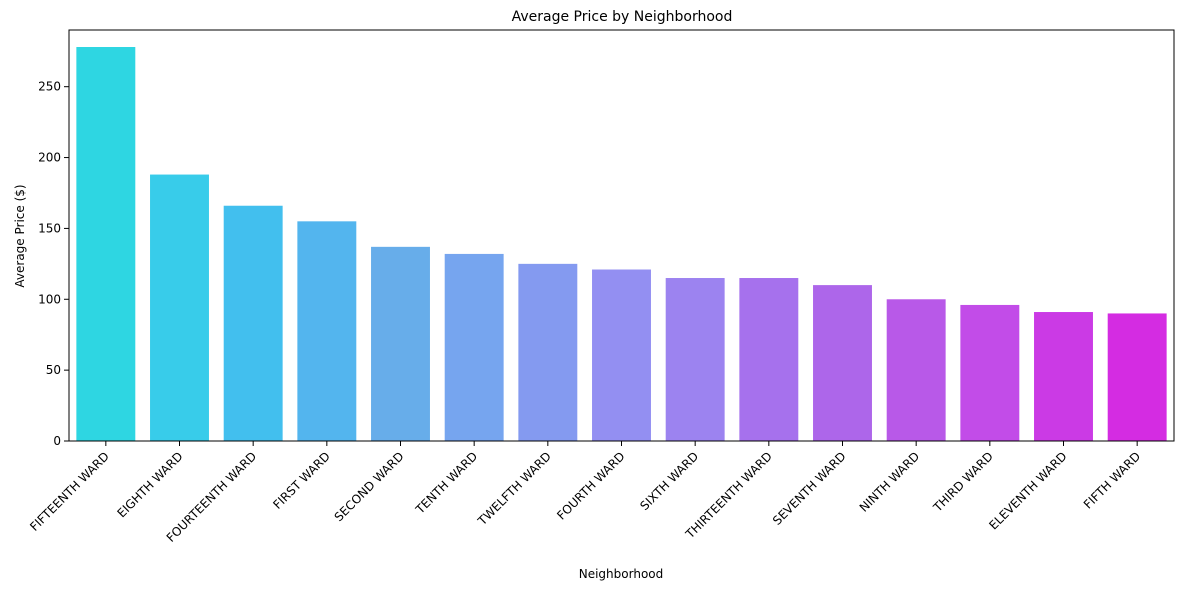 The width and height of the screenshot is (1184, 590). Describe the element at coordinates (963, 482) in the screenshot. I see `x-tick-label: THIRD WARD` at that location.